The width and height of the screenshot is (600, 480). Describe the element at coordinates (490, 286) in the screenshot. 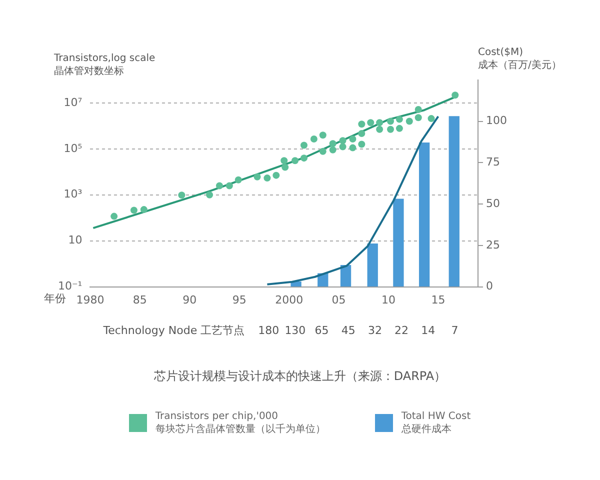

I see `y2-tick-label: 0` at that location.